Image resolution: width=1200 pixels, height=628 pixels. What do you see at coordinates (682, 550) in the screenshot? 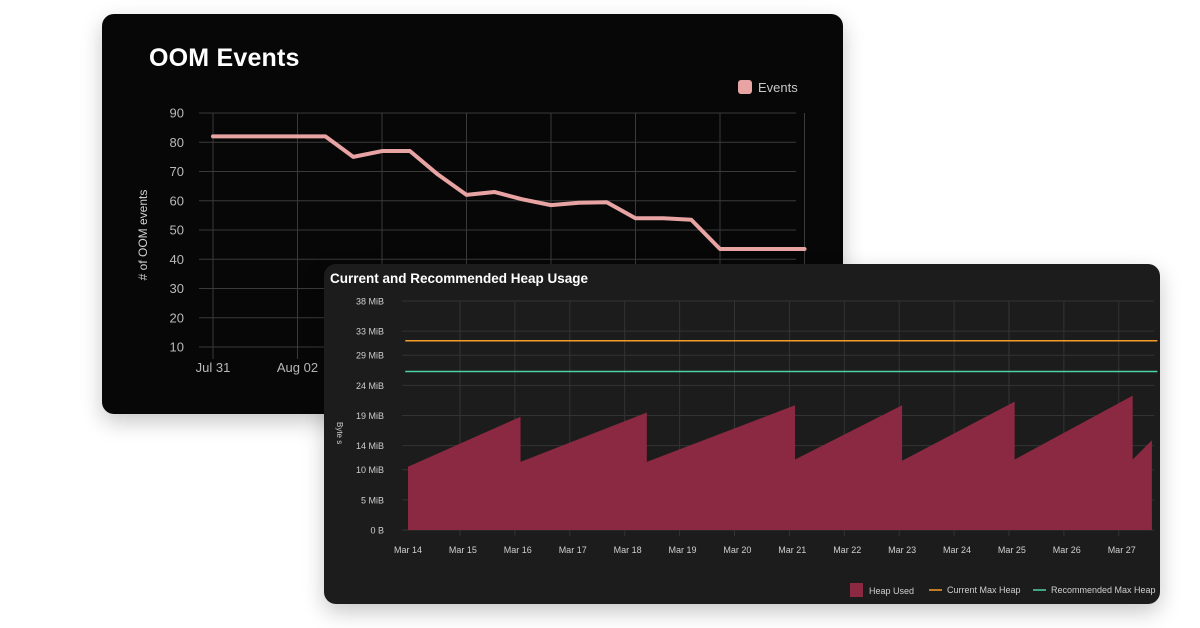
I see `x-tick-label: Mar 19` at bounding box center [682, 550].